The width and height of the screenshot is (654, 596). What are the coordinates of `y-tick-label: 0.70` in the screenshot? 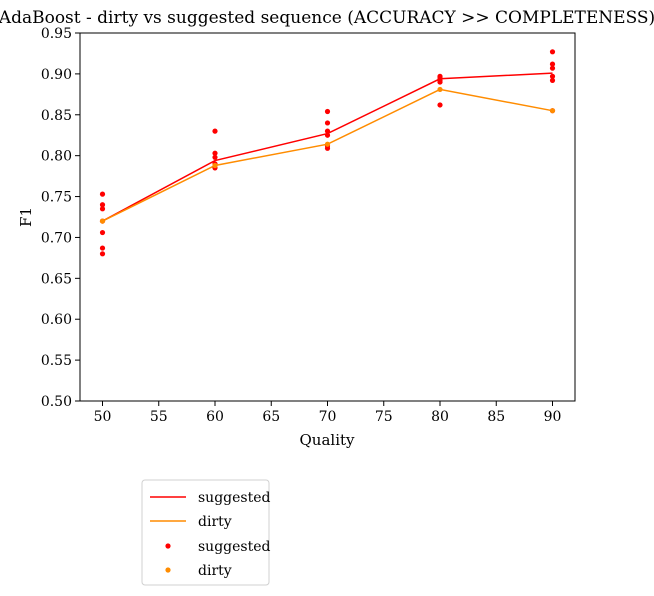 It's located at (56, 238).